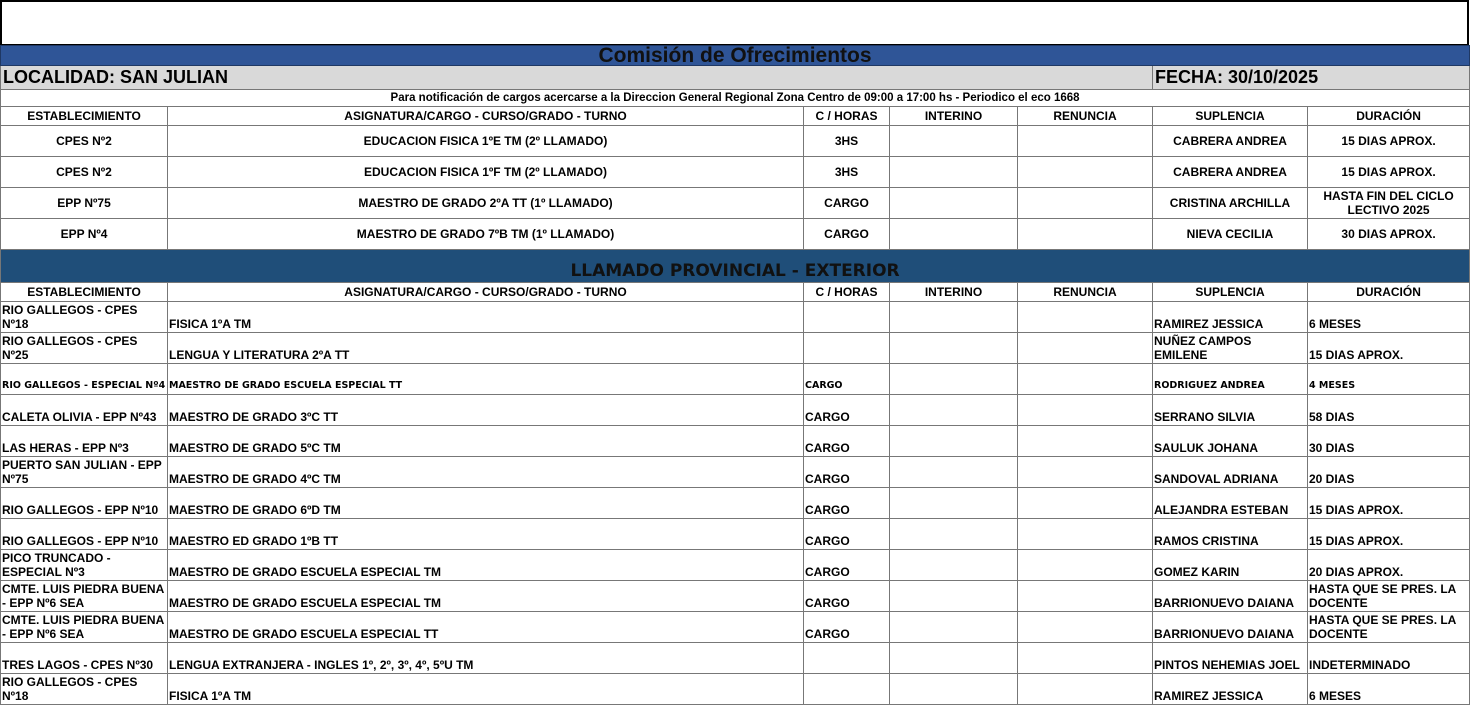 The image size is (1471, 723). I want to click on table-cell: SAULUK JOHANA, so click(1230, 441).